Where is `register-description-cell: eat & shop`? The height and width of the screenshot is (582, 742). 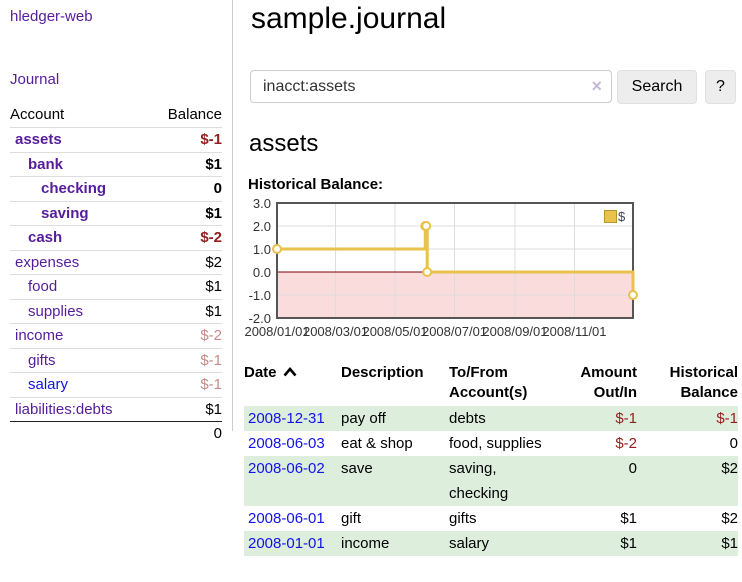
register-description-cell: eat & shop is located at coordinates (377, 443).